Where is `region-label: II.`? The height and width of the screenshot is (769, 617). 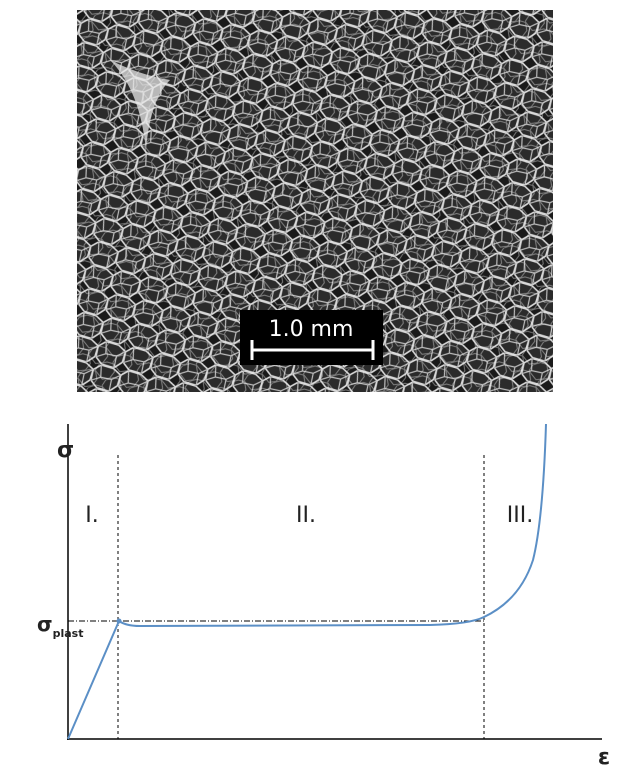
region-label: II. is located at coordinates (306, 515).